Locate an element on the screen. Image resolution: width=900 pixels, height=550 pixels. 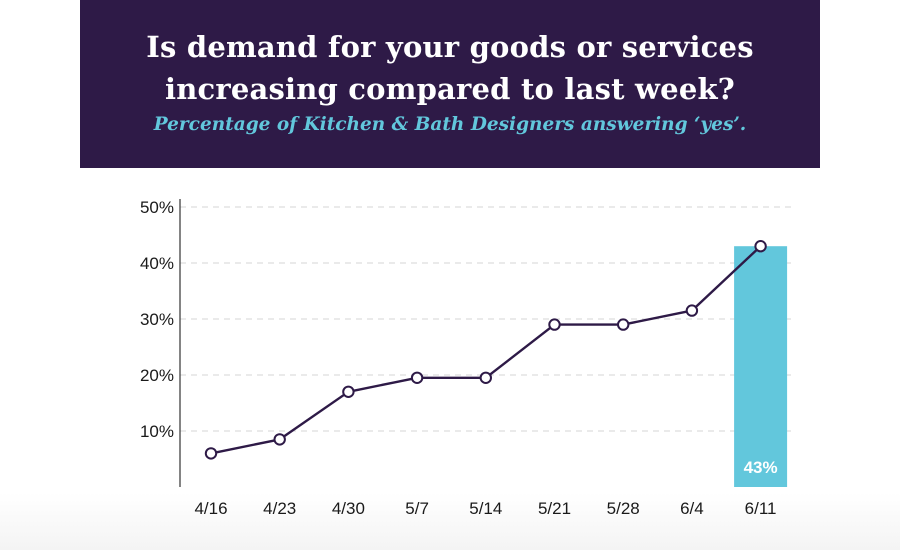
x-tick-label: 4/30 is located at coordinates (348, 508).